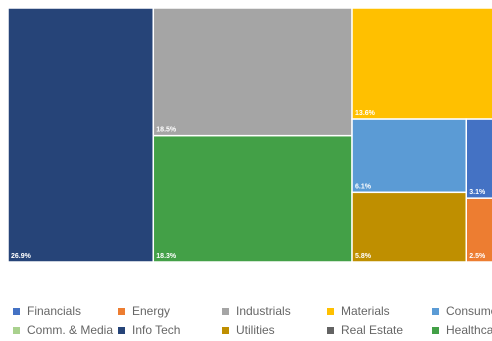 Image resolution: width=492 pixels, height=341 pixels. Describe the element at coordinates (156, 330) in the screenshot. I see `legend-label: Info Tech` at that location.